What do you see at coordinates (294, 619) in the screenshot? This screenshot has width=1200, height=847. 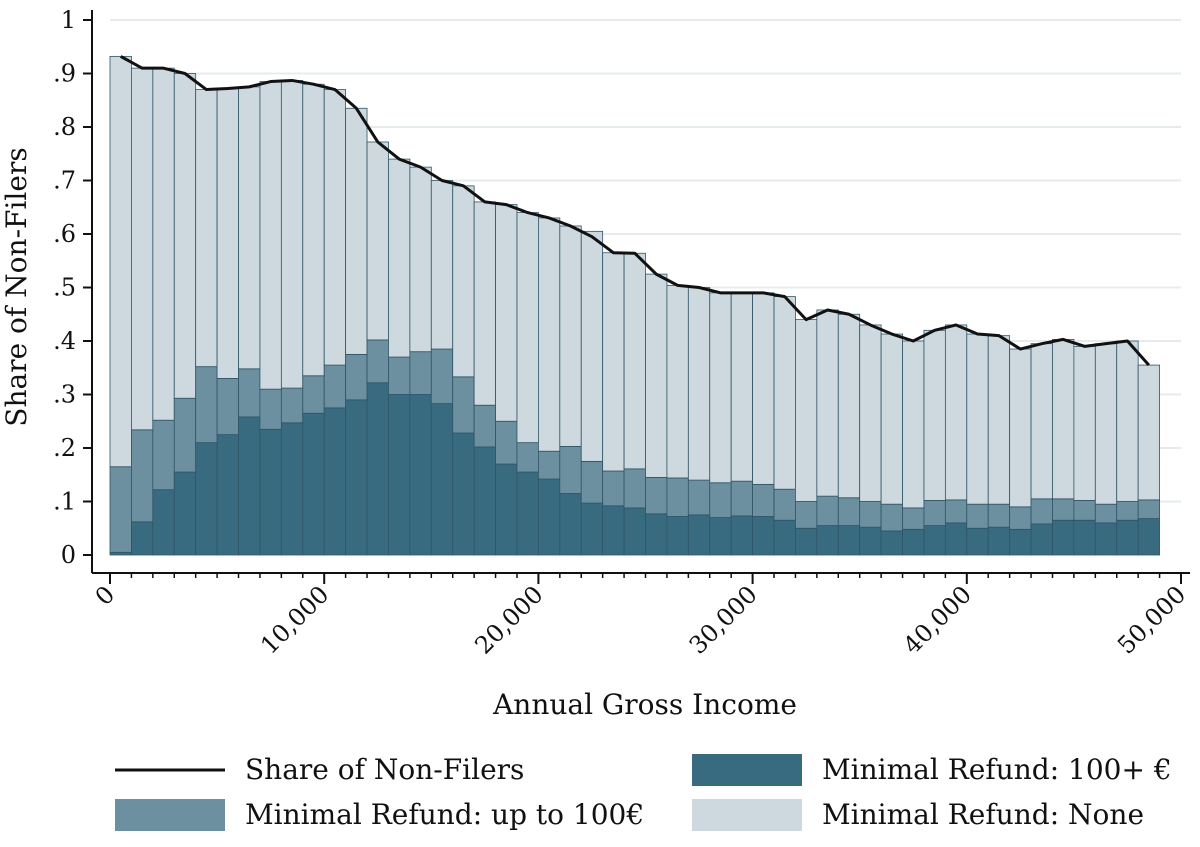 I see `x-tick-label: 10,000` at bounding box center [294, 619].